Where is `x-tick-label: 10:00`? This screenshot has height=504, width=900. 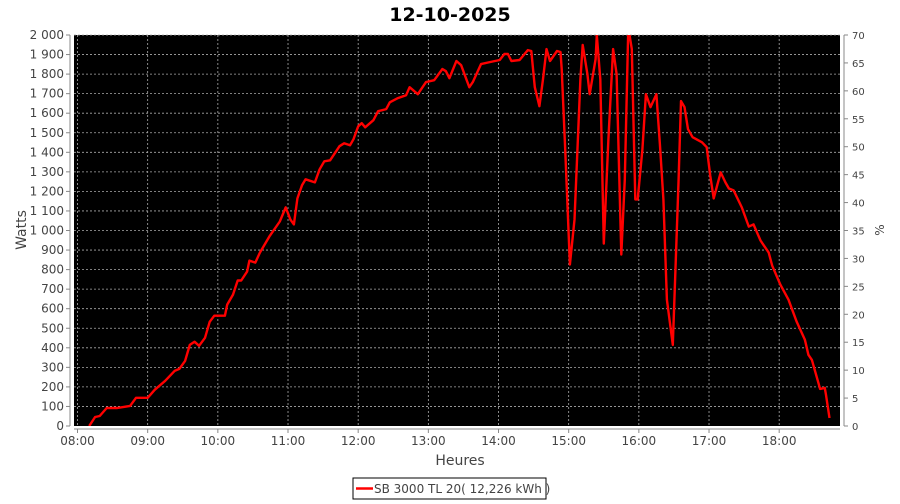 x-tick-label: 10:00 is located at coordinates (218, 441).